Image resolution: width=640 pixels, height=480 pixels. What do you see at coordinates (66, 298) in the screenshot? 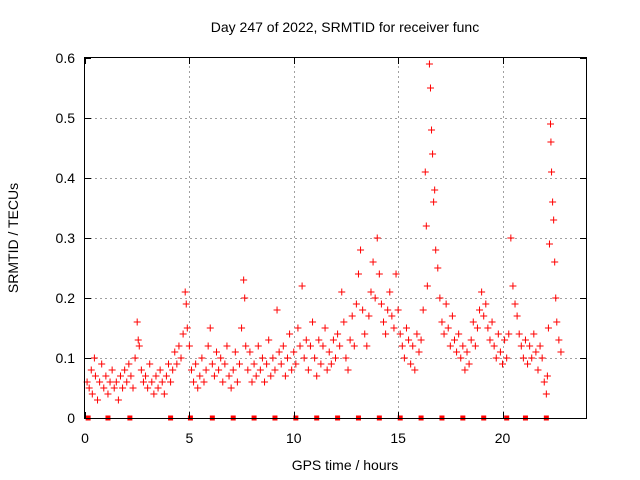
I see `y-tick-label: 0.2` at bounding box center [66, 298].